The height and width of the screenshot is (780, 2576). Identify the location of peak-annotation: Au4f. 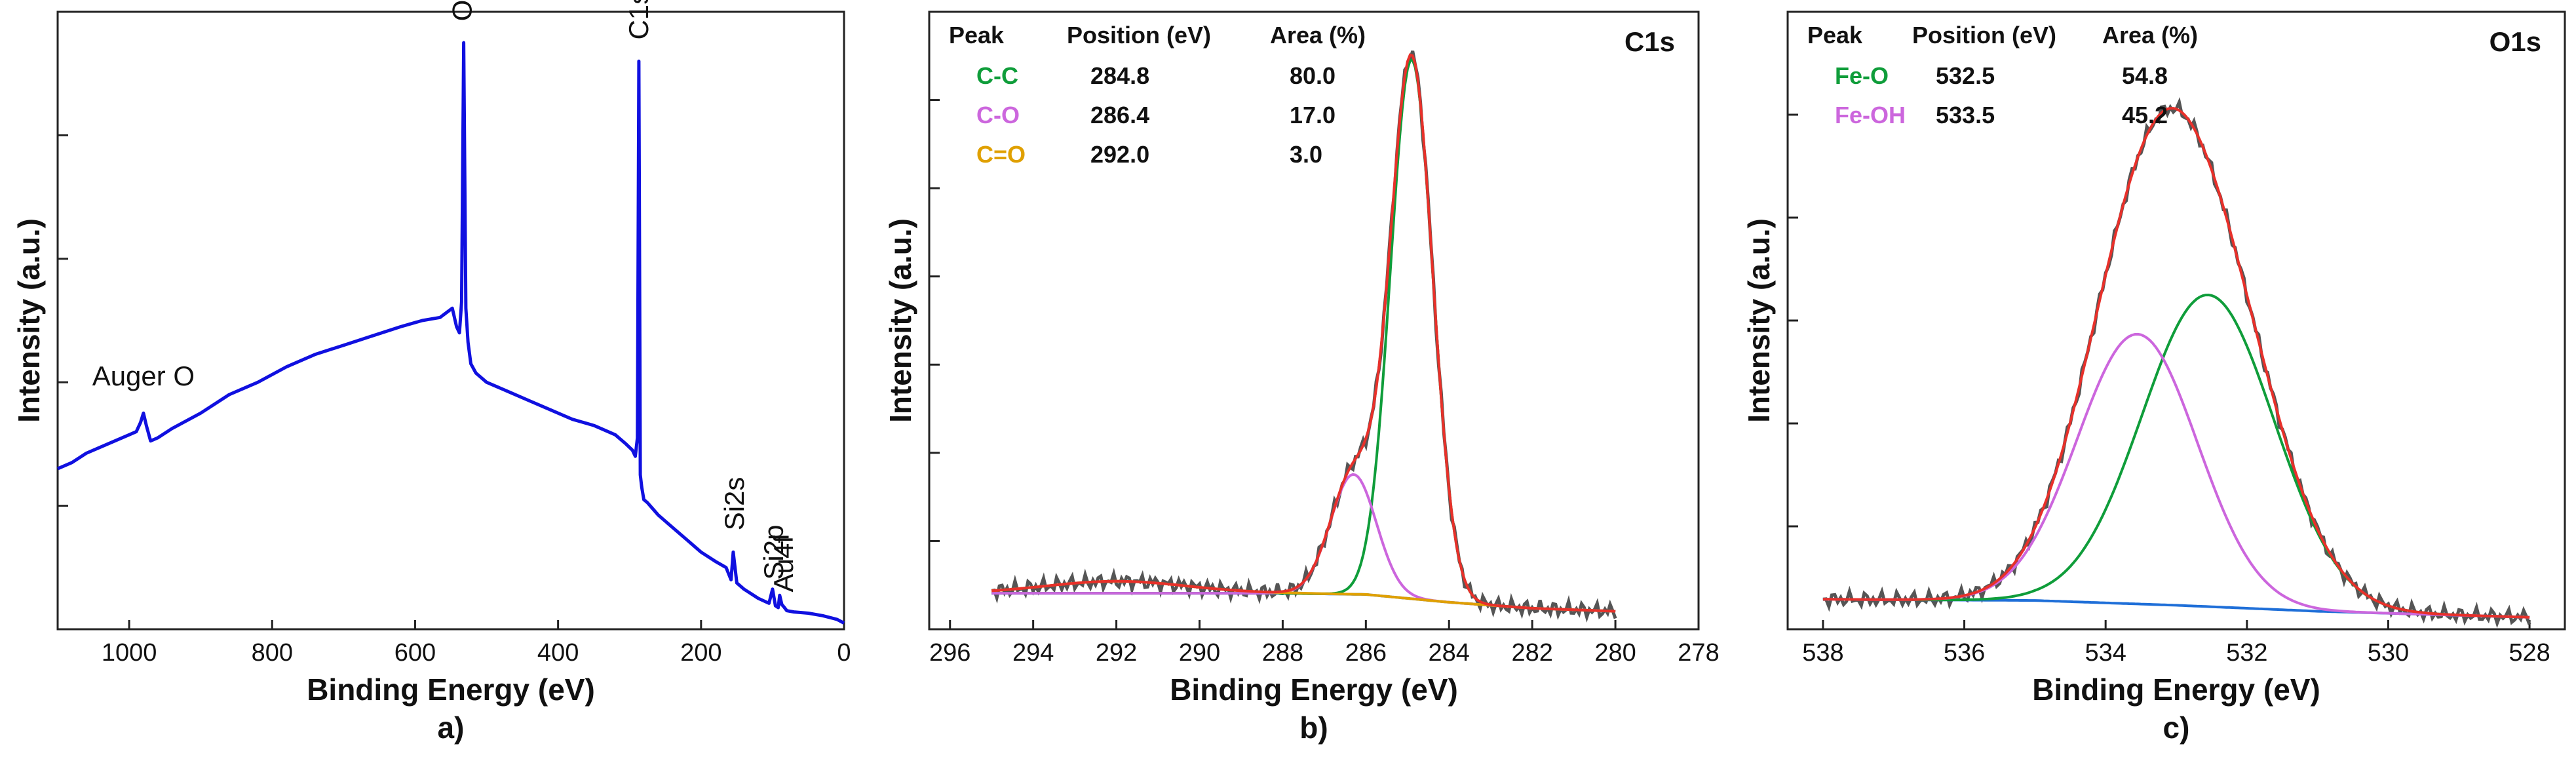
(783, 564).